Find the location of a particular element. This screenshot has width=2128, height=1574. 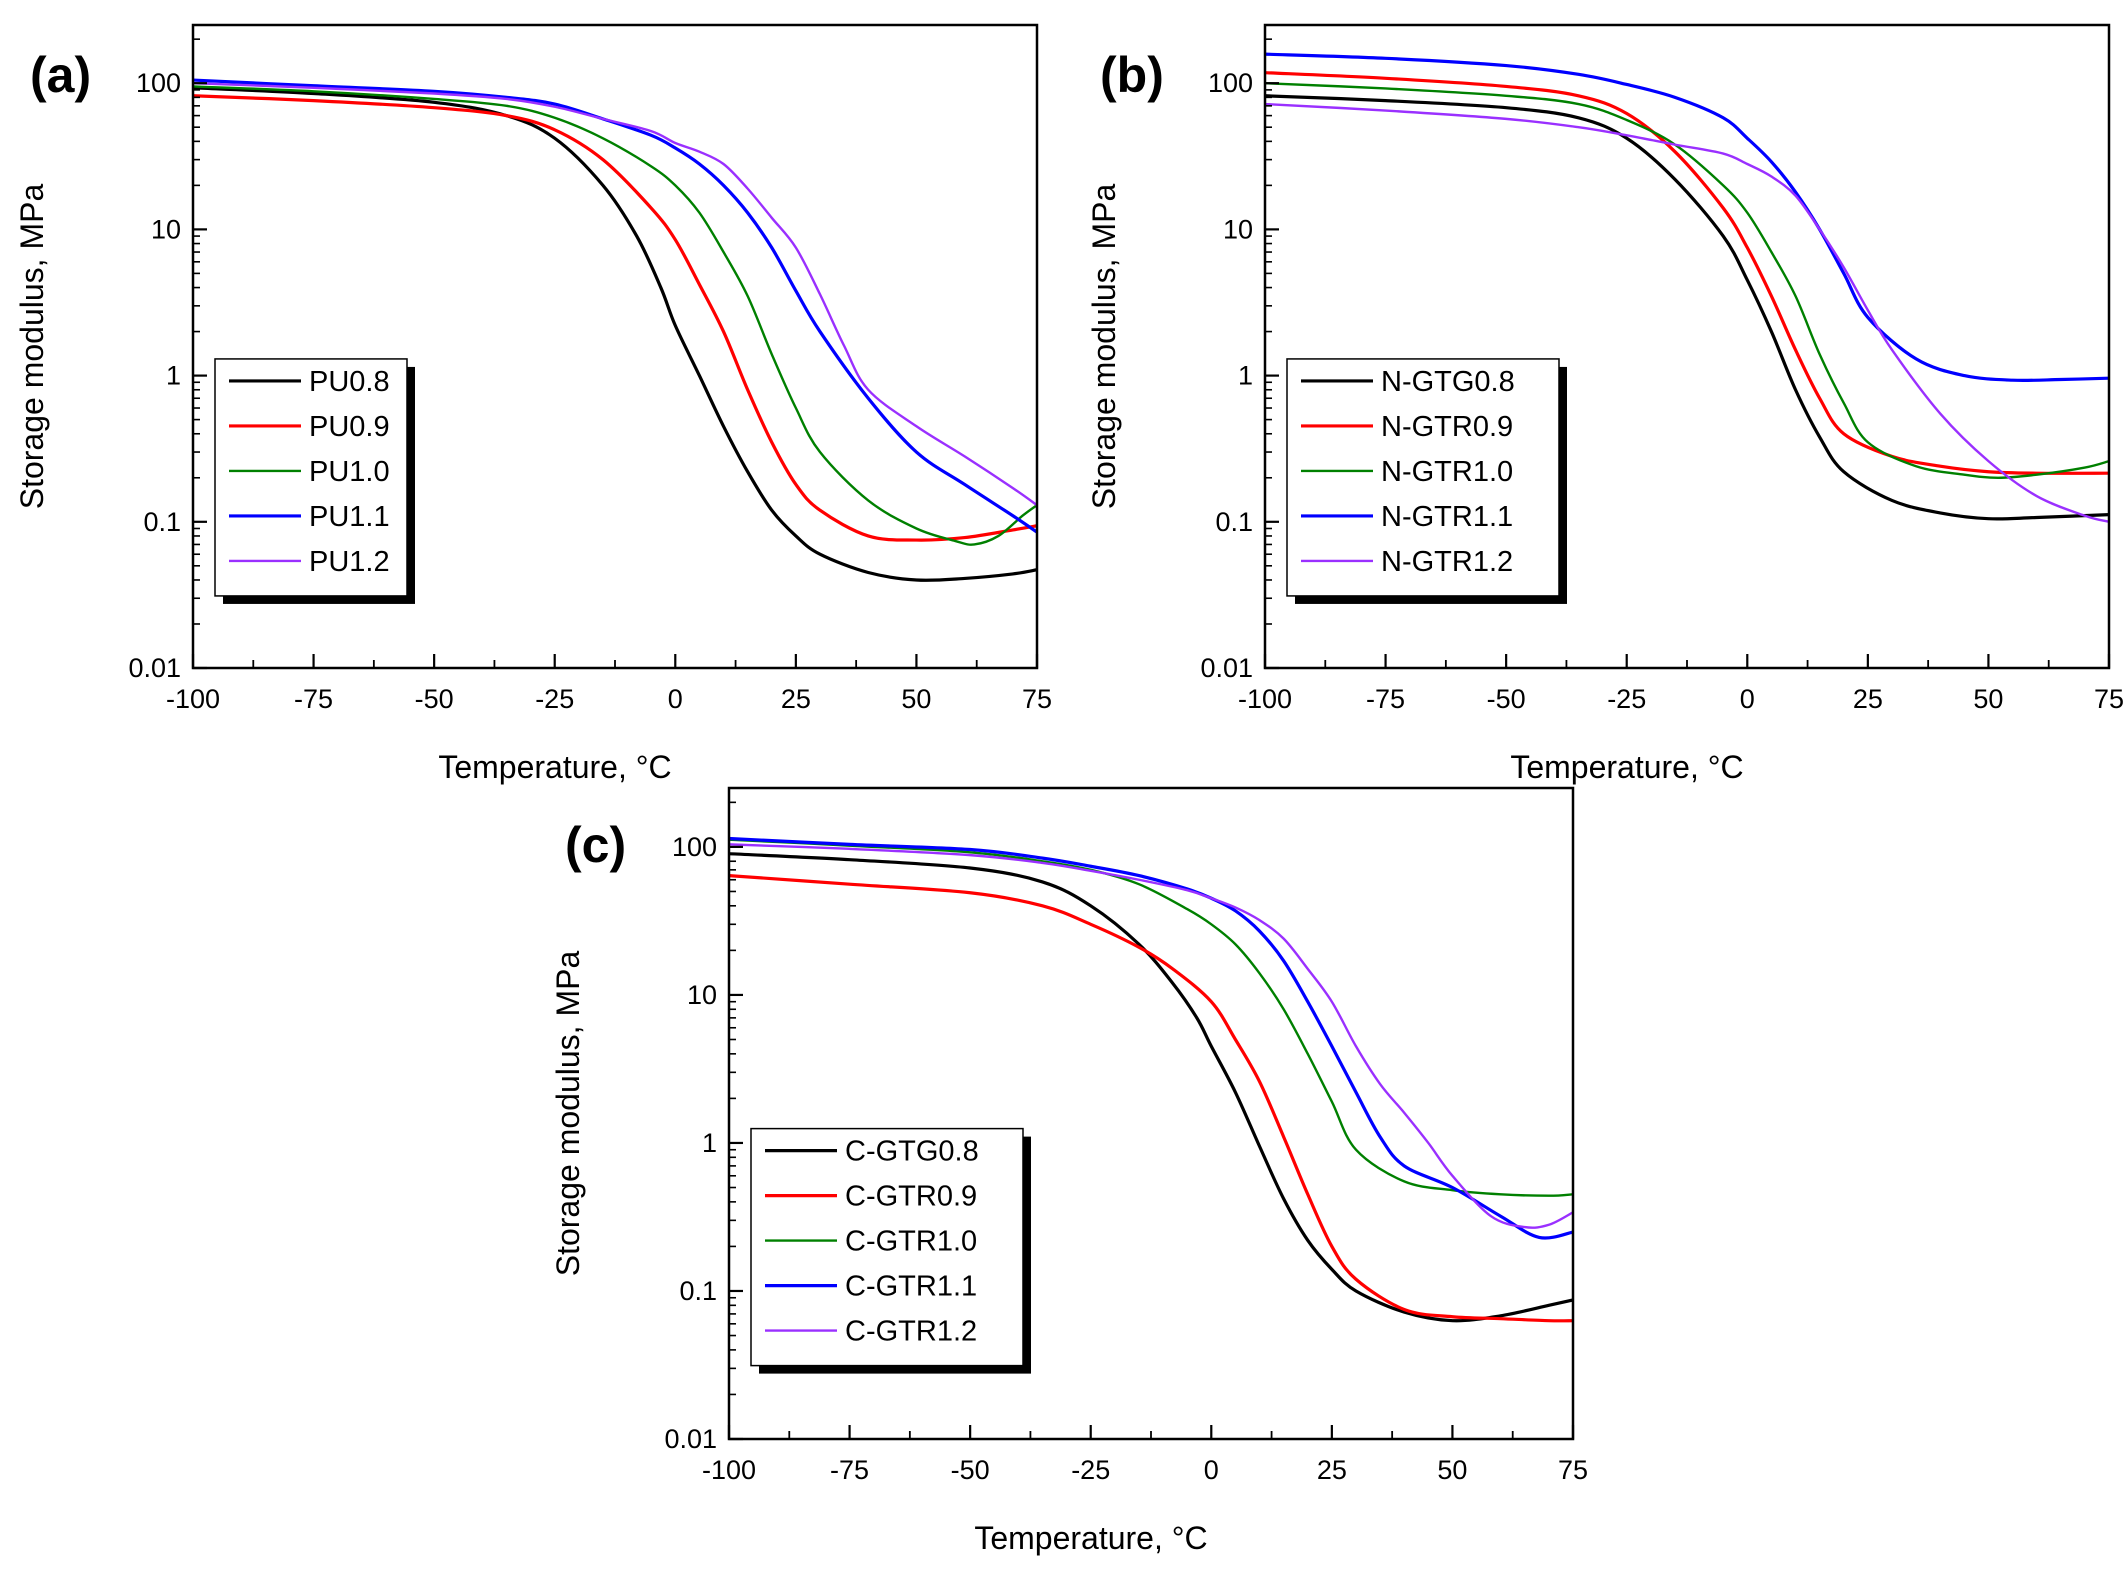

legend-label: C-GTR0.9 is located at coordinates (911, 1197).